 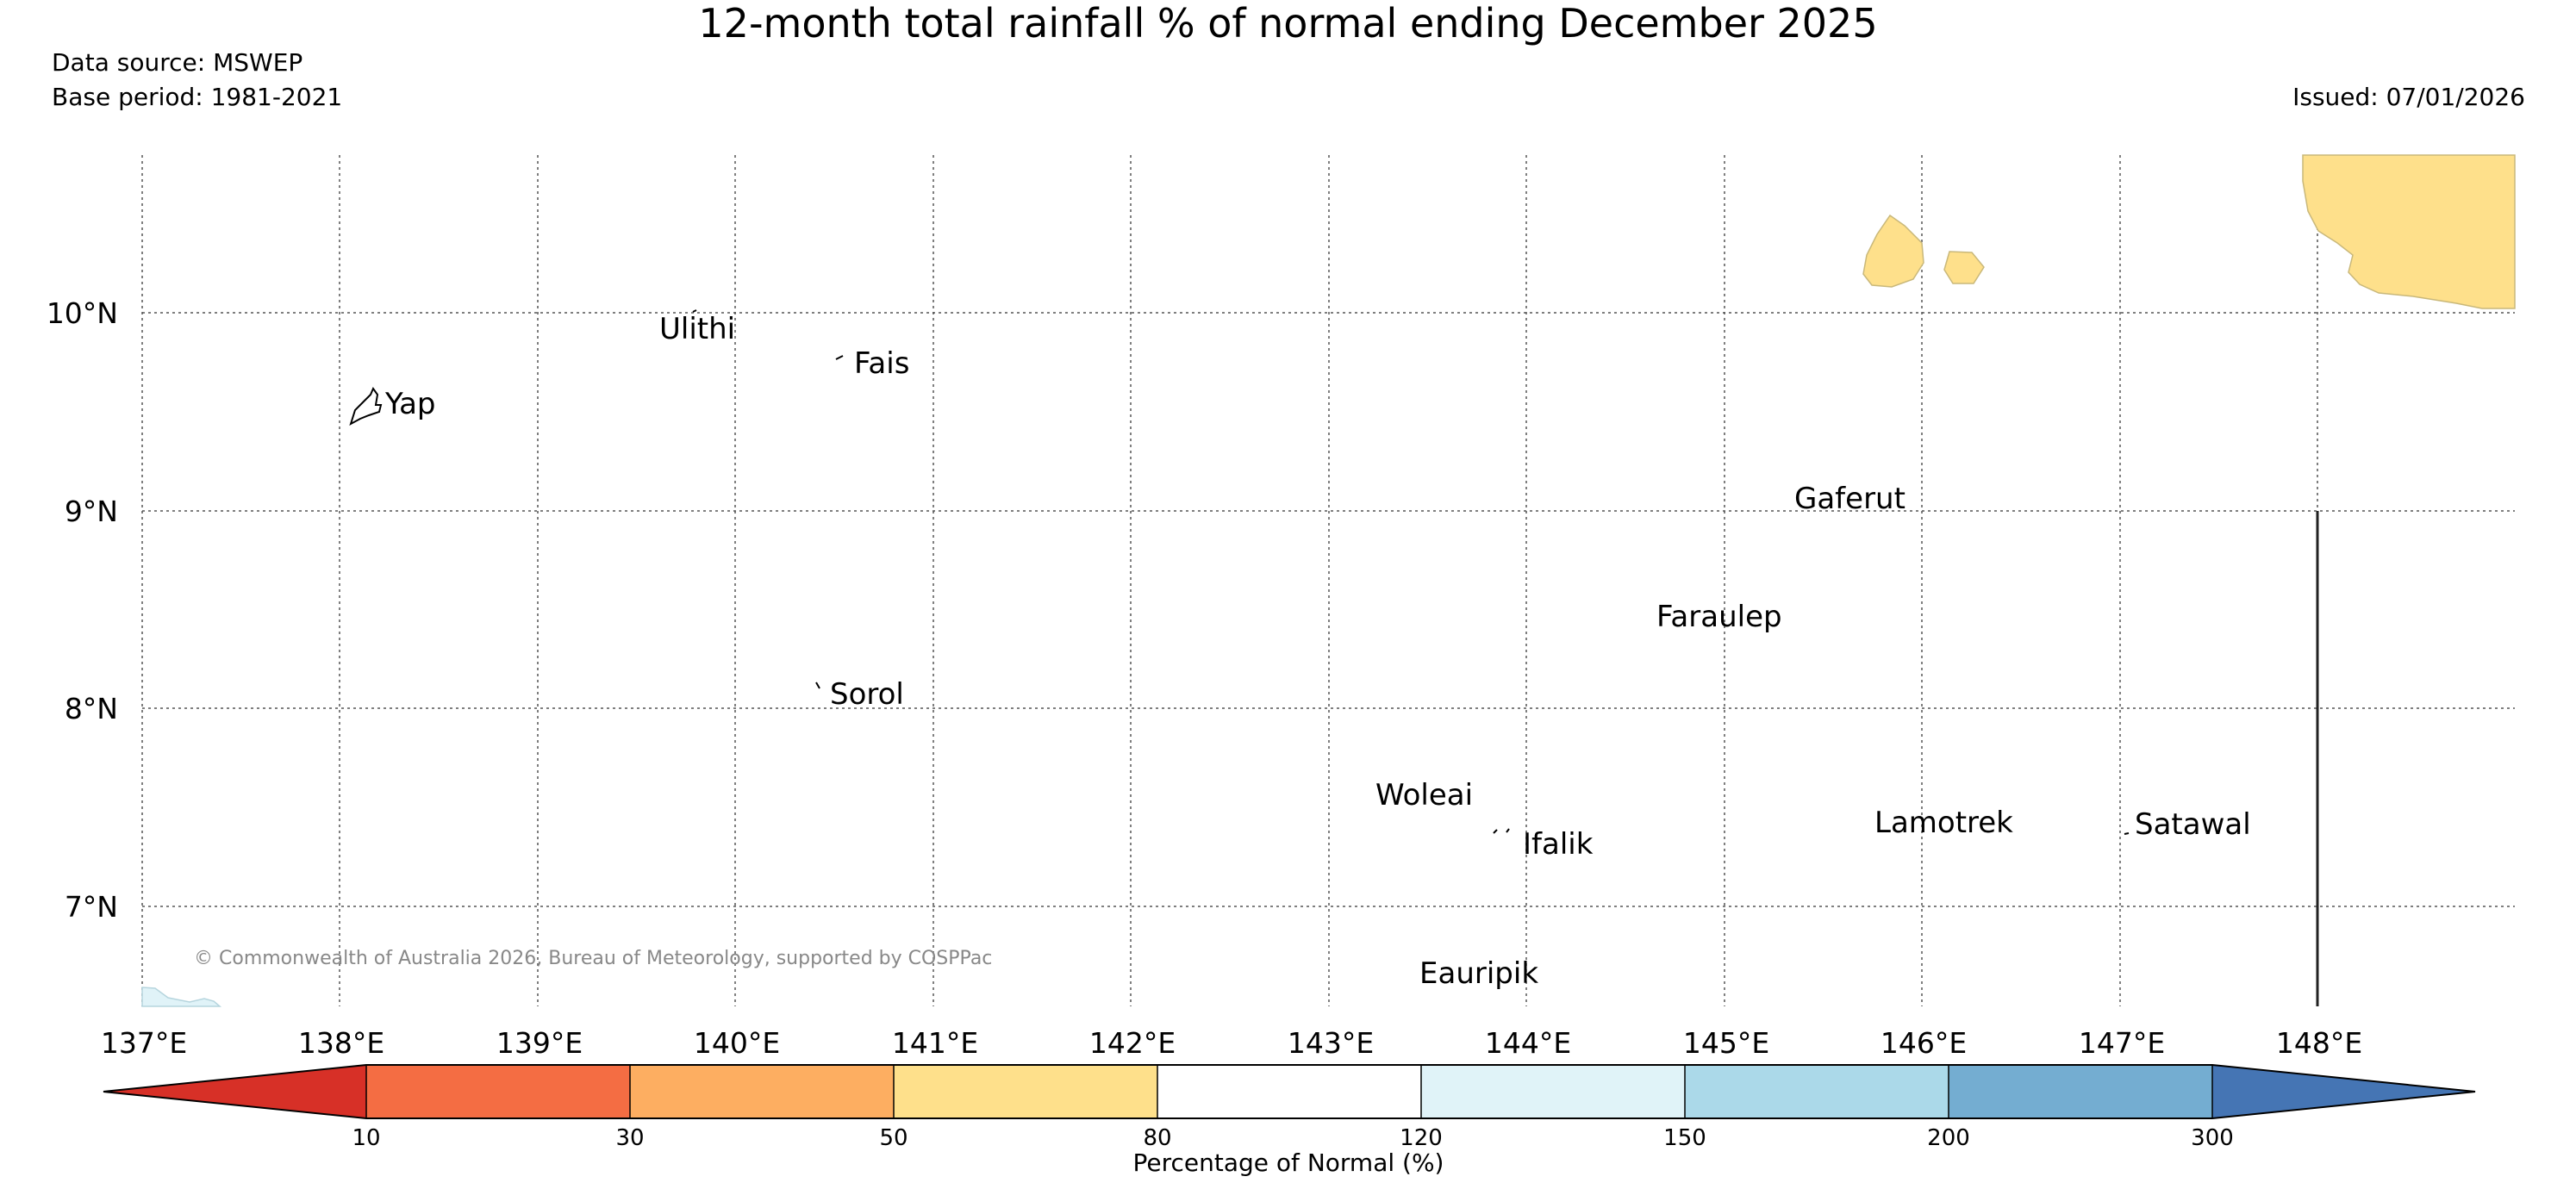 I want to click on lon-tick-label: 137°E, so click(x=144, y=1043).